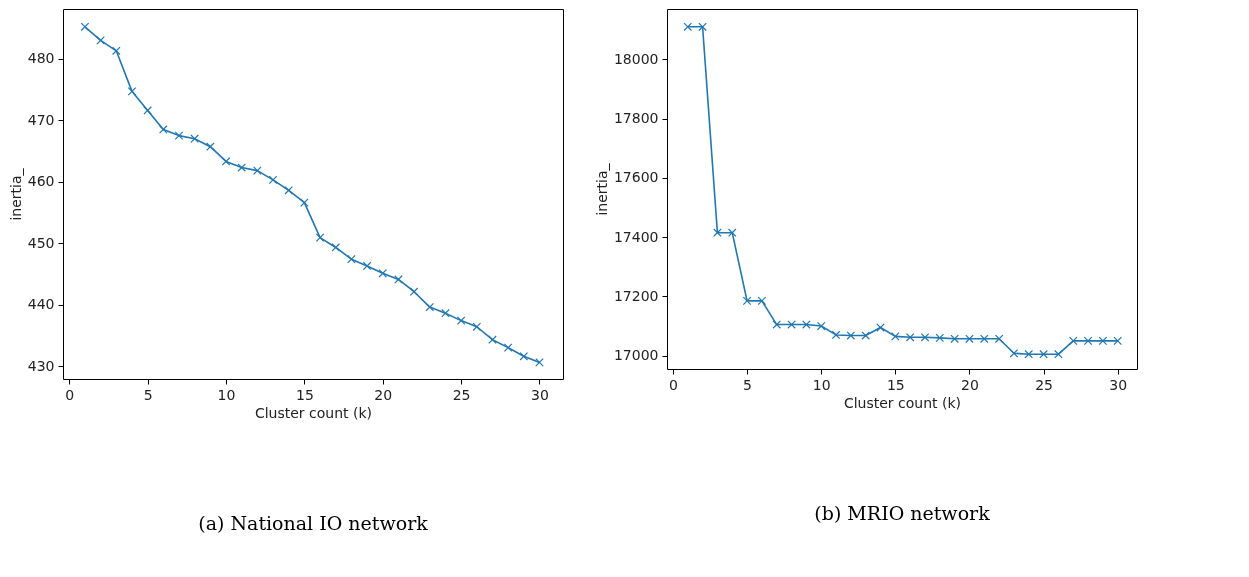  I want to click on y-tick-label: 480, so click(41, 58).